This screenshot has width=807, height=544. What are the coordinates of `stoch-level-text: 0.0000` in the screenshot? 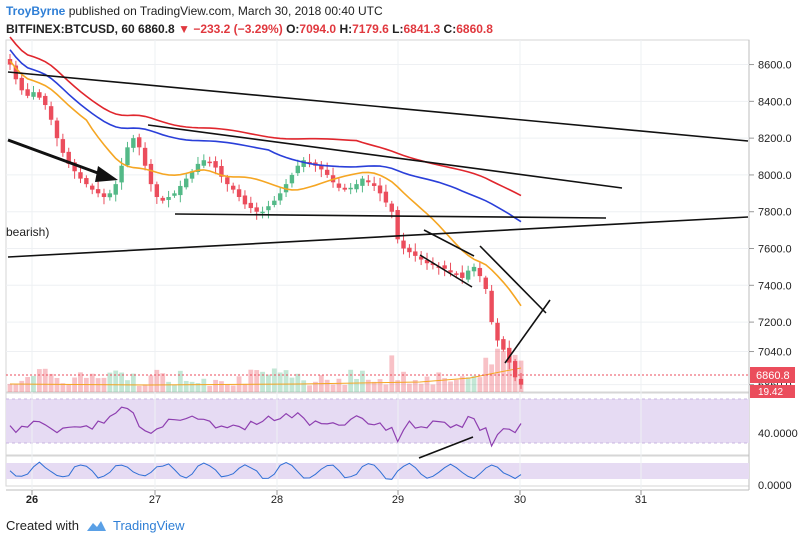 It's located at (775, 486).